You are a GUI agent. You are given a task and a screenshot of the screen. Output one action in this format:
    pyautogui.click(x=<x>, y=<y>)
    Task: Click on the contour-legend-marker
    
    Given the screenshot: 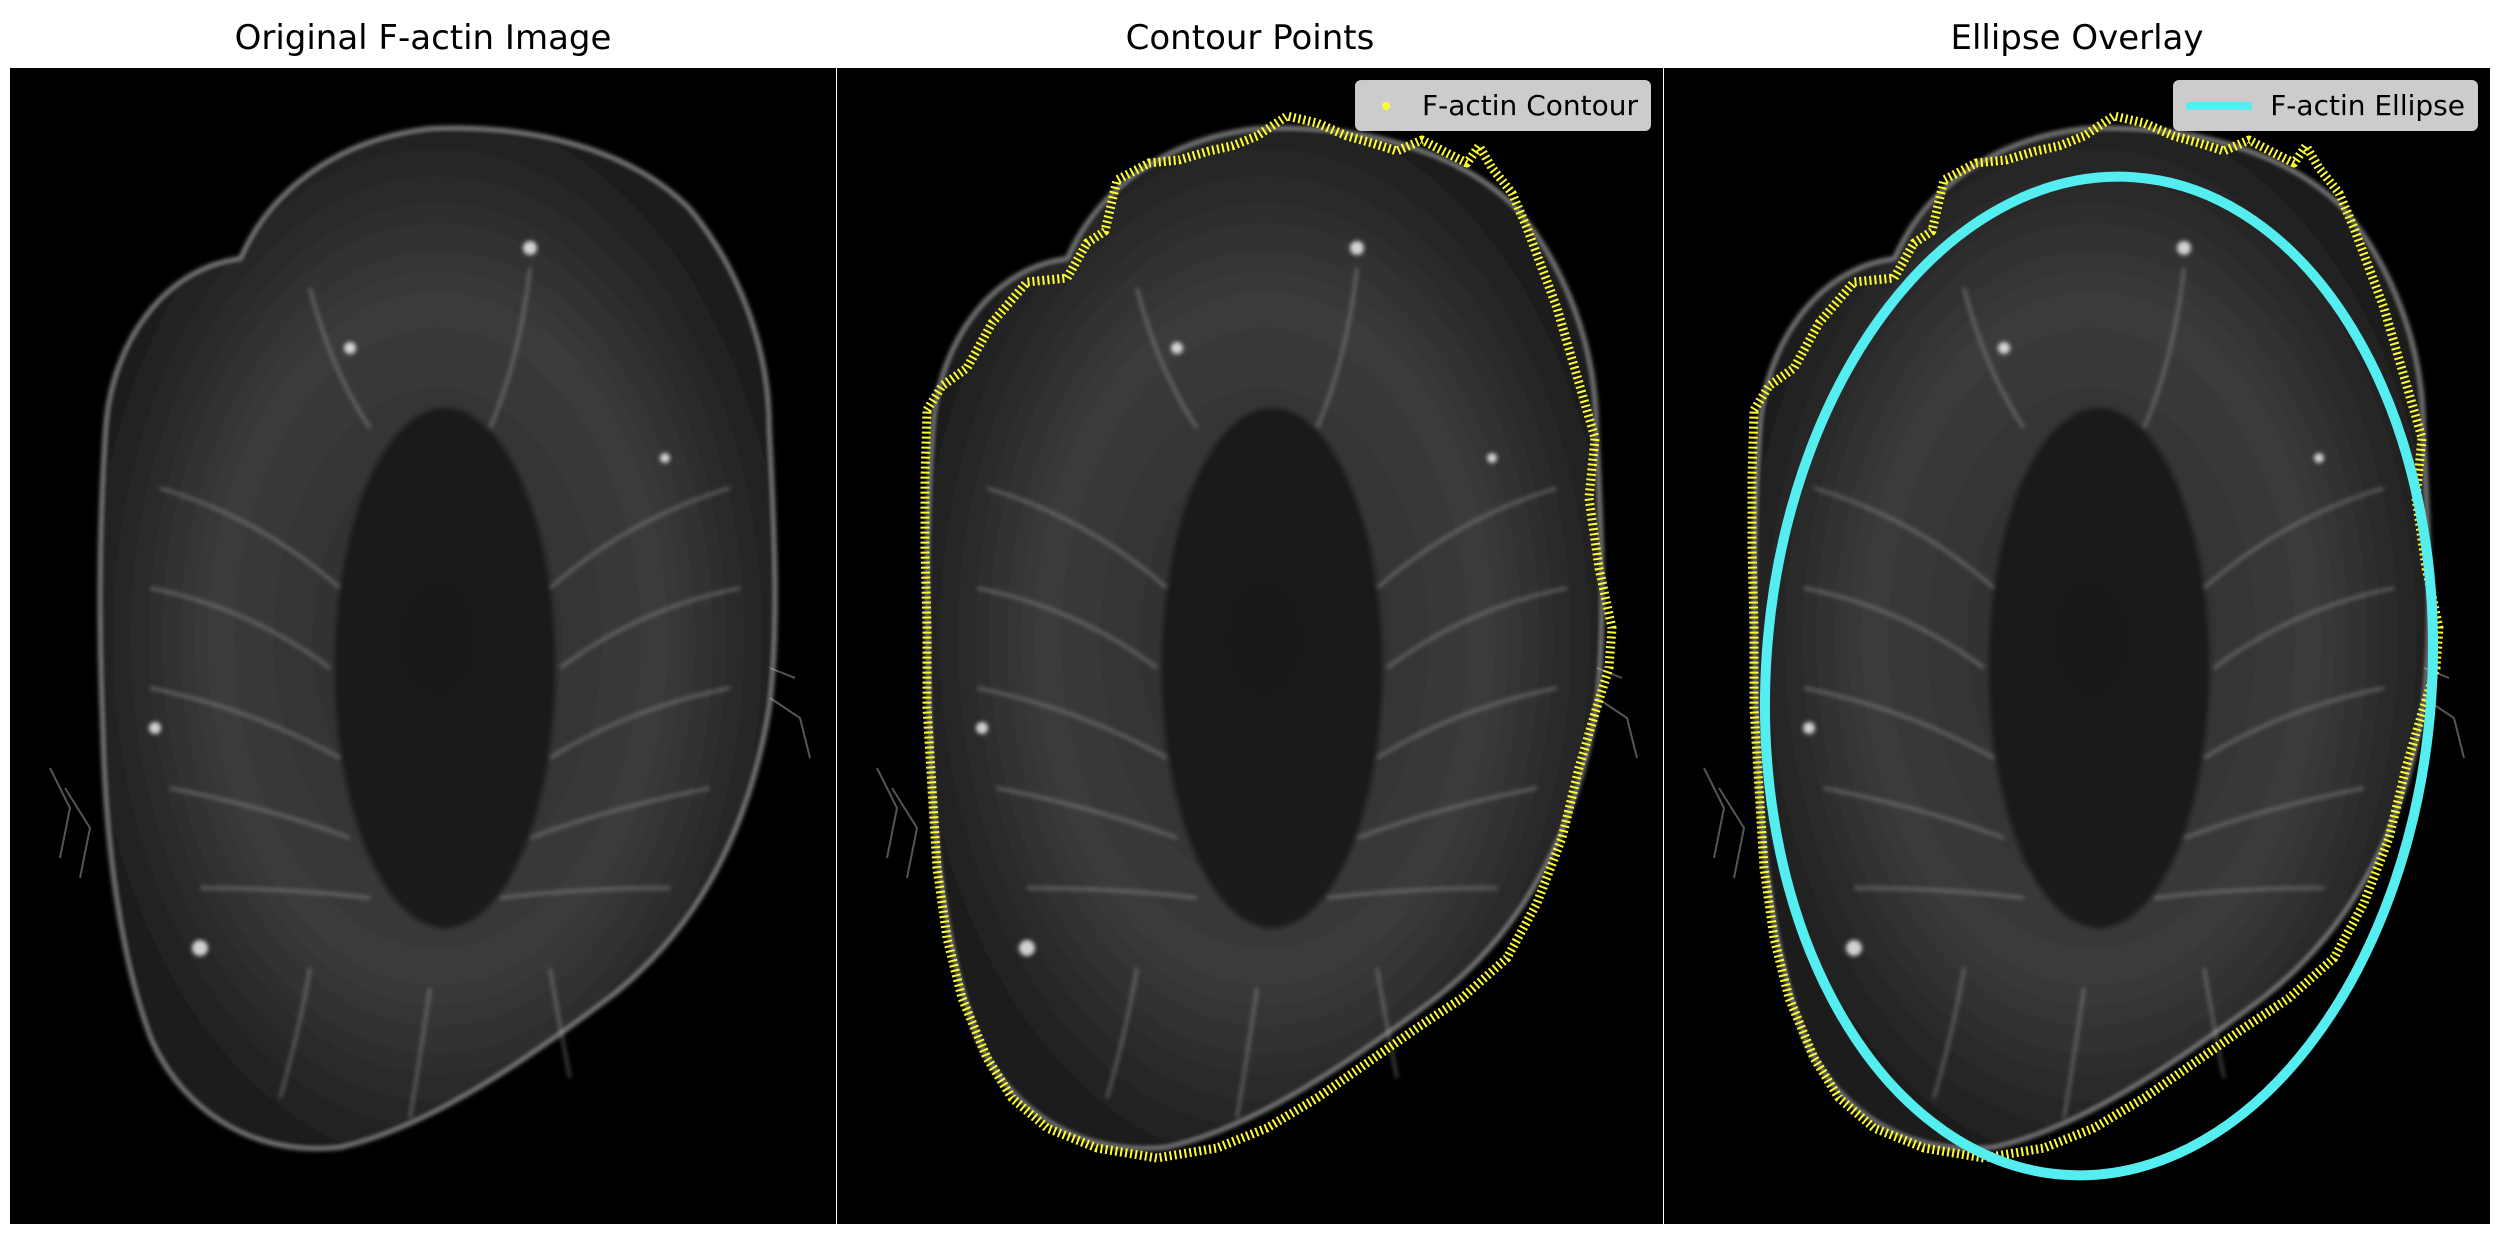 What is the action you would take?
    pyautogui.click(x=1386, y=105)
    